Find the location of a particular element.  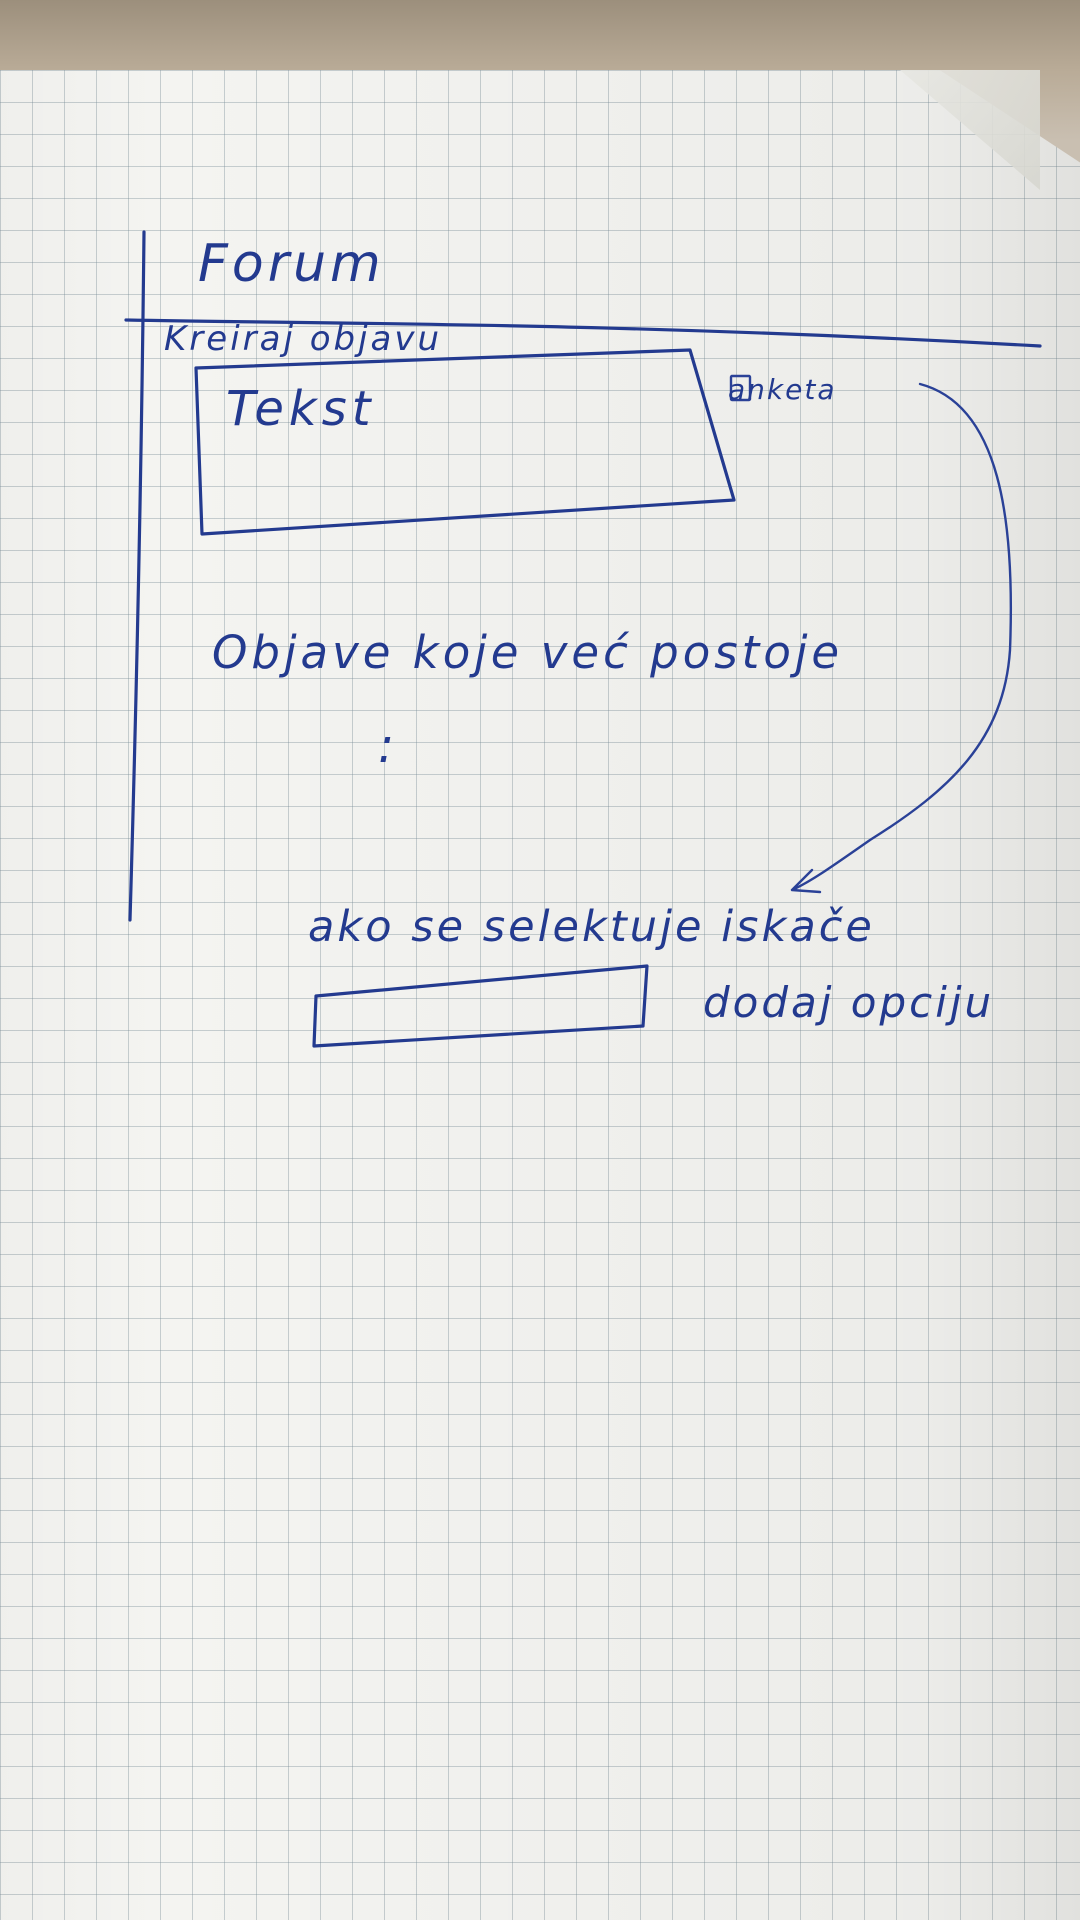

option-input-outline is located at coordinates (480, 1006).